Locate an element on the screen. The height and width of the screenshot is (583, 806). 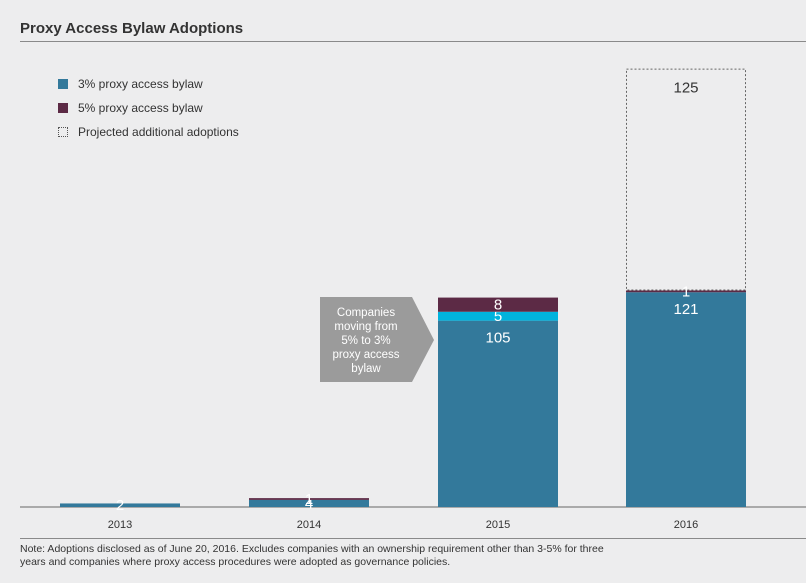
callout-arrow is located at coordinates (377, 339).